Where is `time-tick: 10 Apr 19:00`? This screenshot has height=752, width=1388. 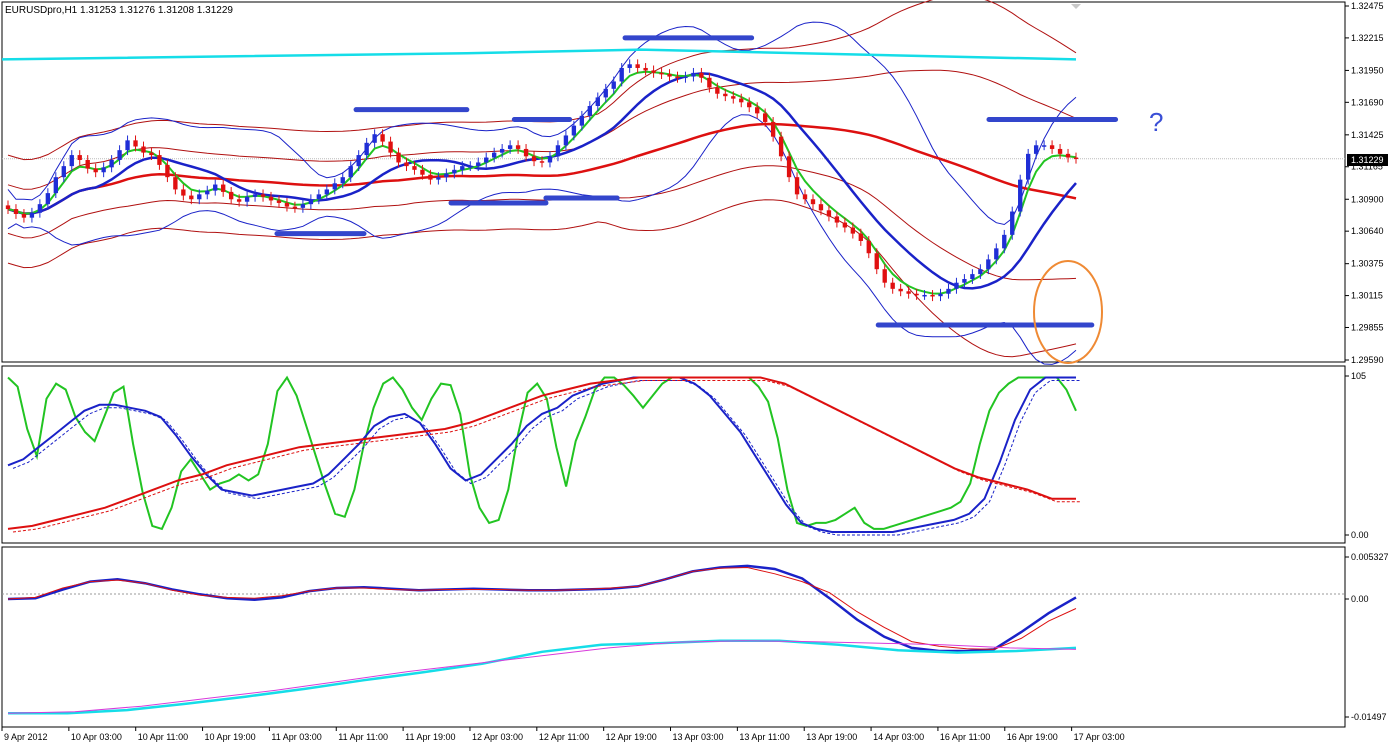 time-tick: 10 Apr 19:00 is located at coordinates (230, 737).